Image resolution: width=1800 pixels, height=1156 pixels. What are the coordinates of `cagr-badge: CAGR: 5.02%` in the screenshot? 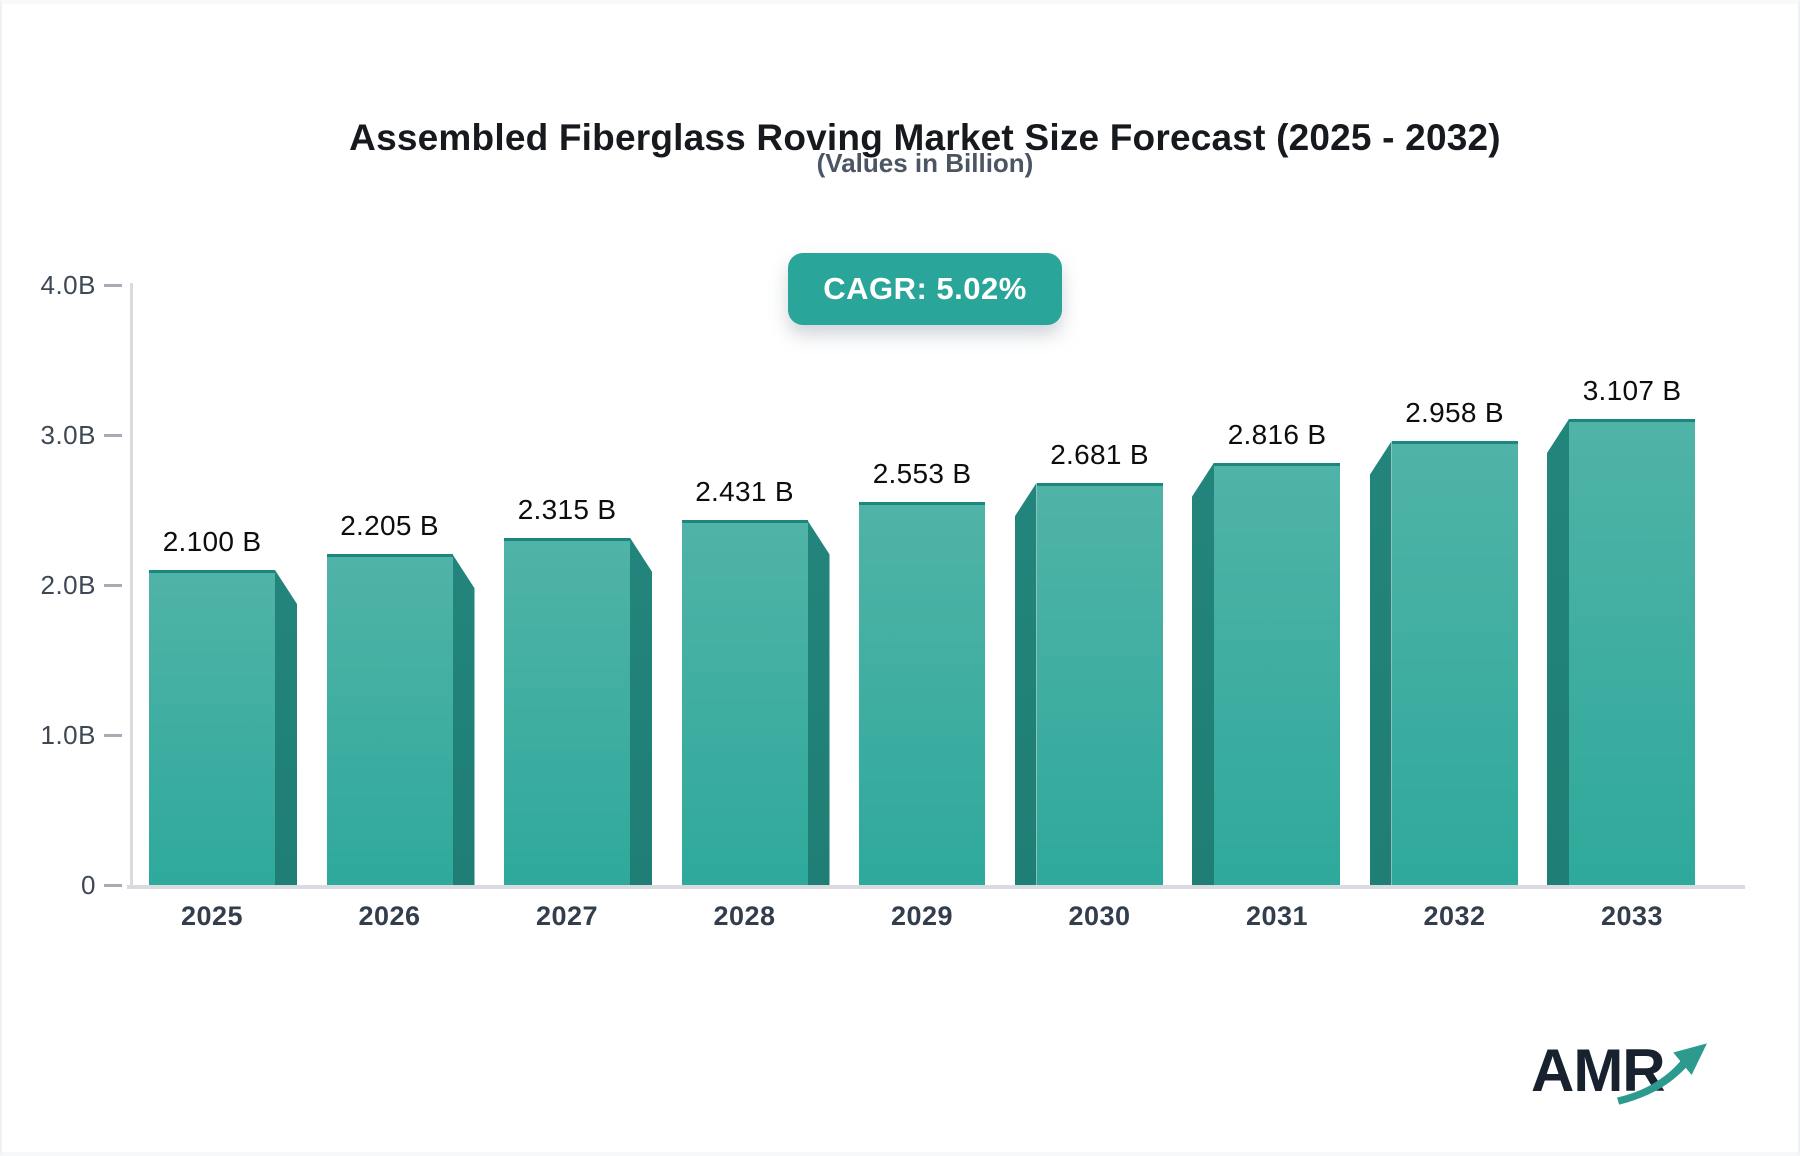 It's located at (925, 289).